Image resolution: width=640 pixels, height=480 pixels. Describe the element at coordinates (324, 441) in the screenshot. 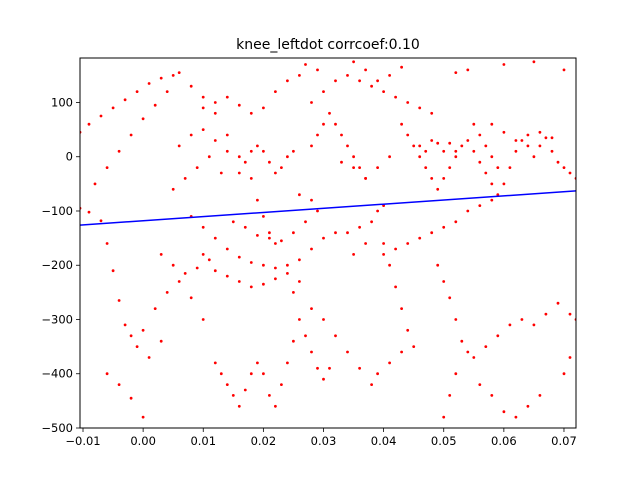

I see `x-tick-label: 0.03` at that location.